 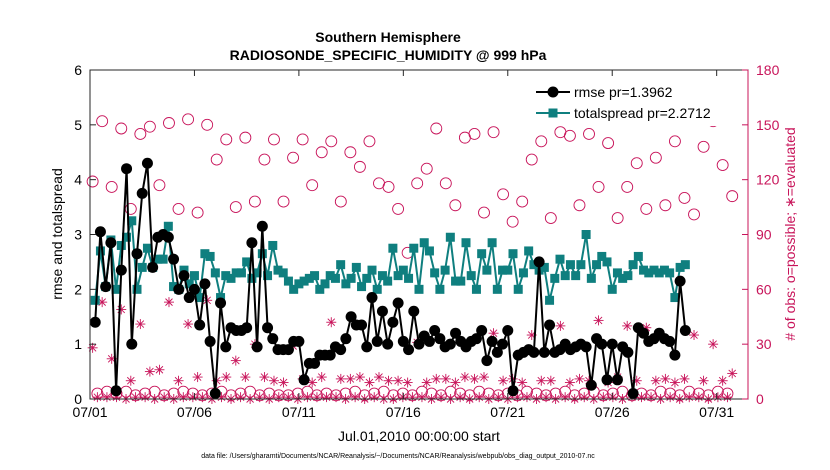 What do you see at coordinates (78, 344) in the screenshot?
I see `y-tick-label: 1` at bounding box center [78, 344].